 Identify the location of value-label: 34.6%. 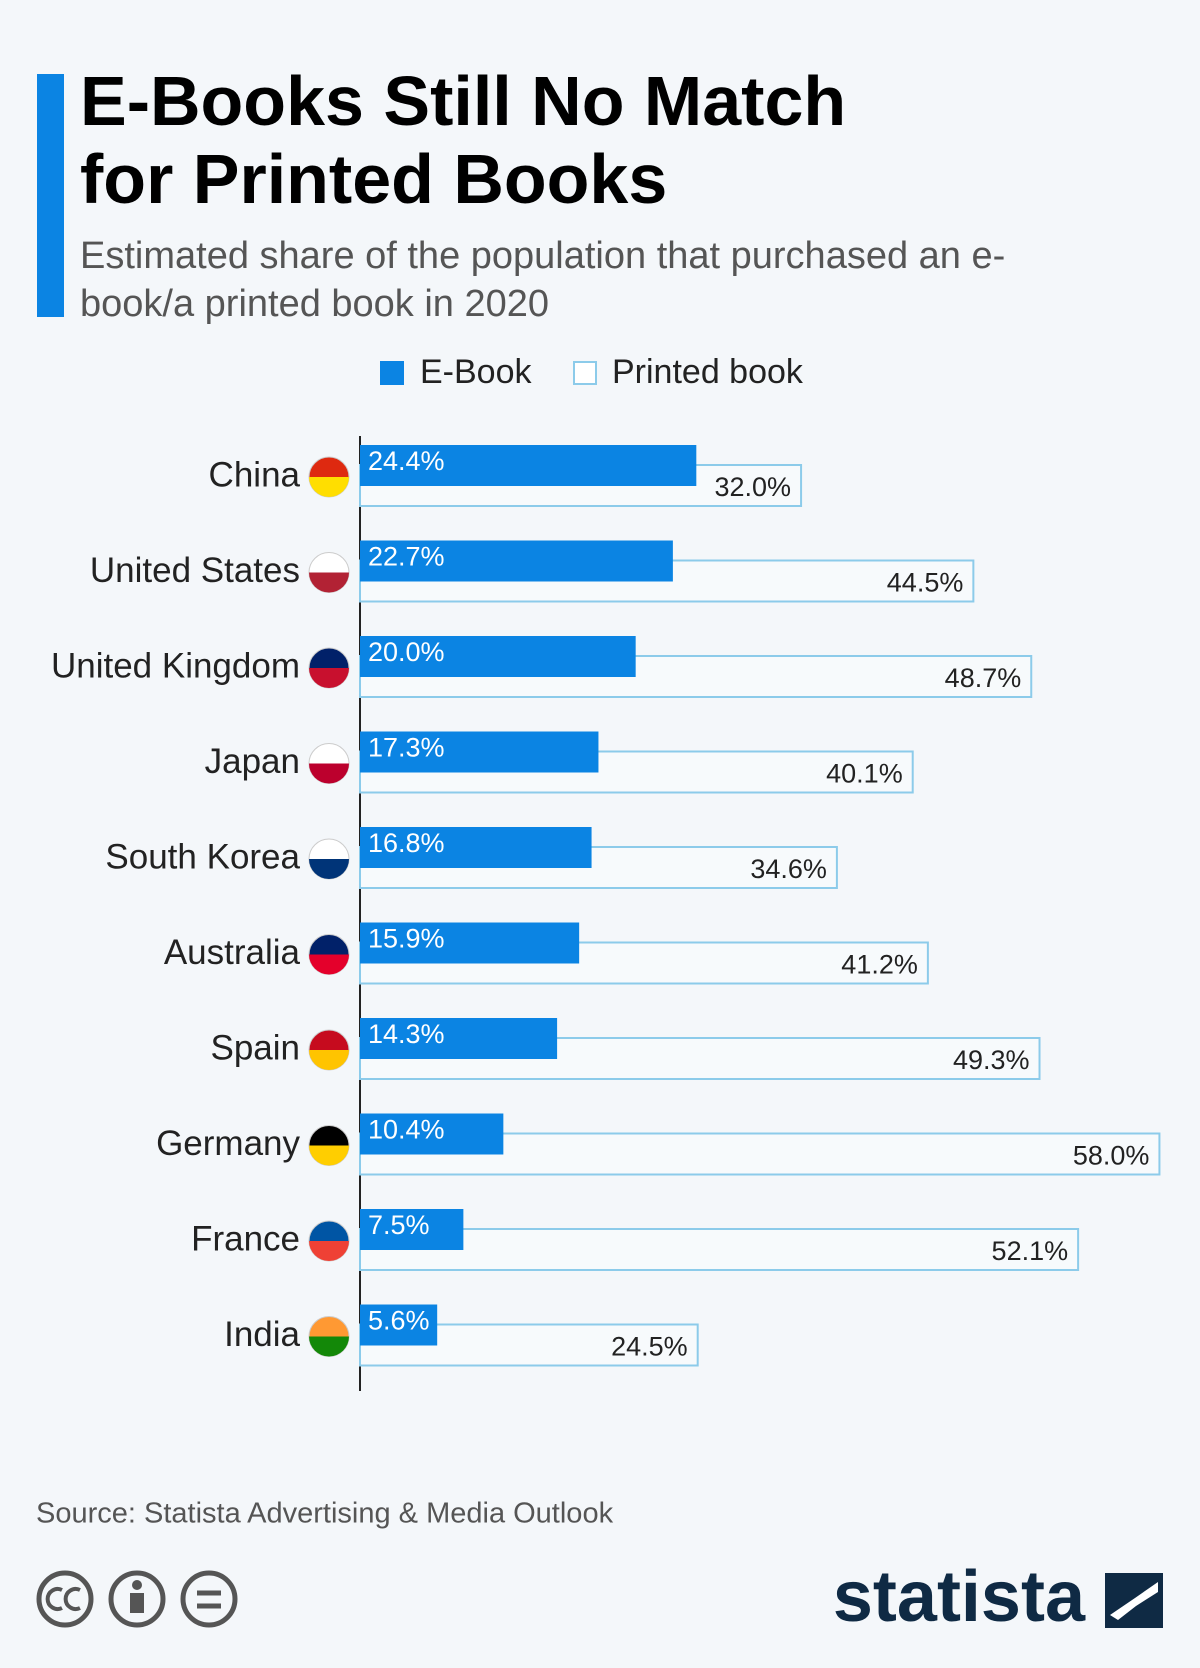
(788, 869).